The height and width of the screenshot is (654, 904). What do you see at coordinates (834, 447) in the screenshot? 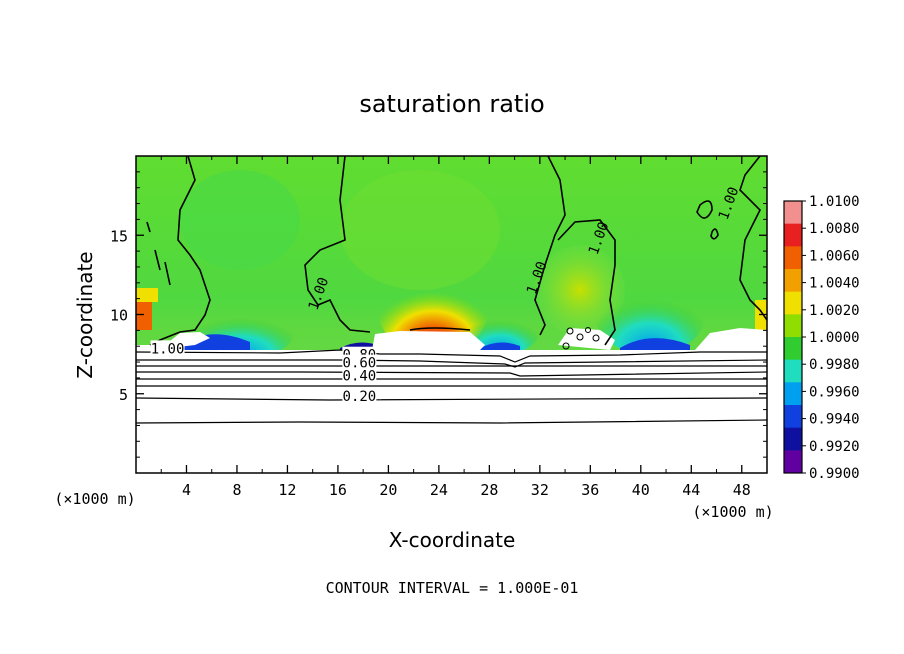
I see `colorbar-label: 0.9920` at bounding box center [834, 447].